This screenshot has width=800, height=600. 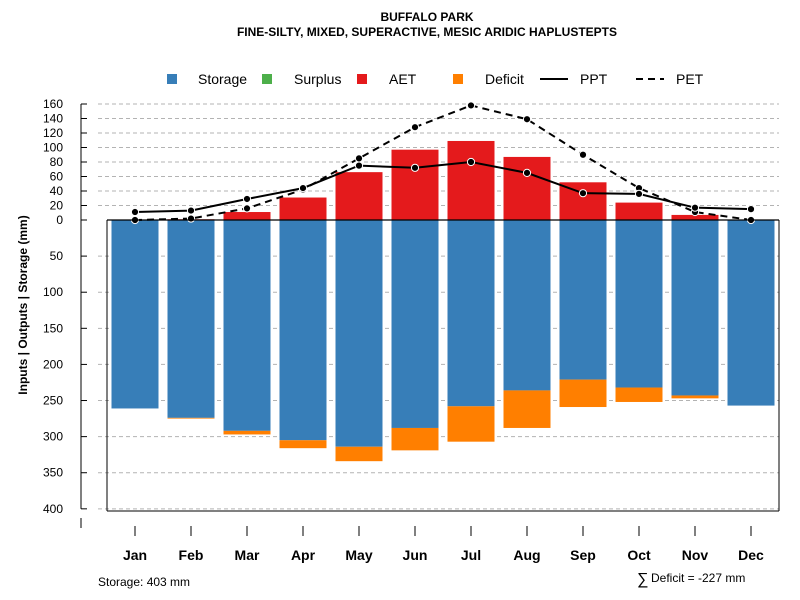 What do you see at coordinates (504, 79) in the screenshot?
I see `legend-label-deficit: Deficit` at bounding box center [504, 79].